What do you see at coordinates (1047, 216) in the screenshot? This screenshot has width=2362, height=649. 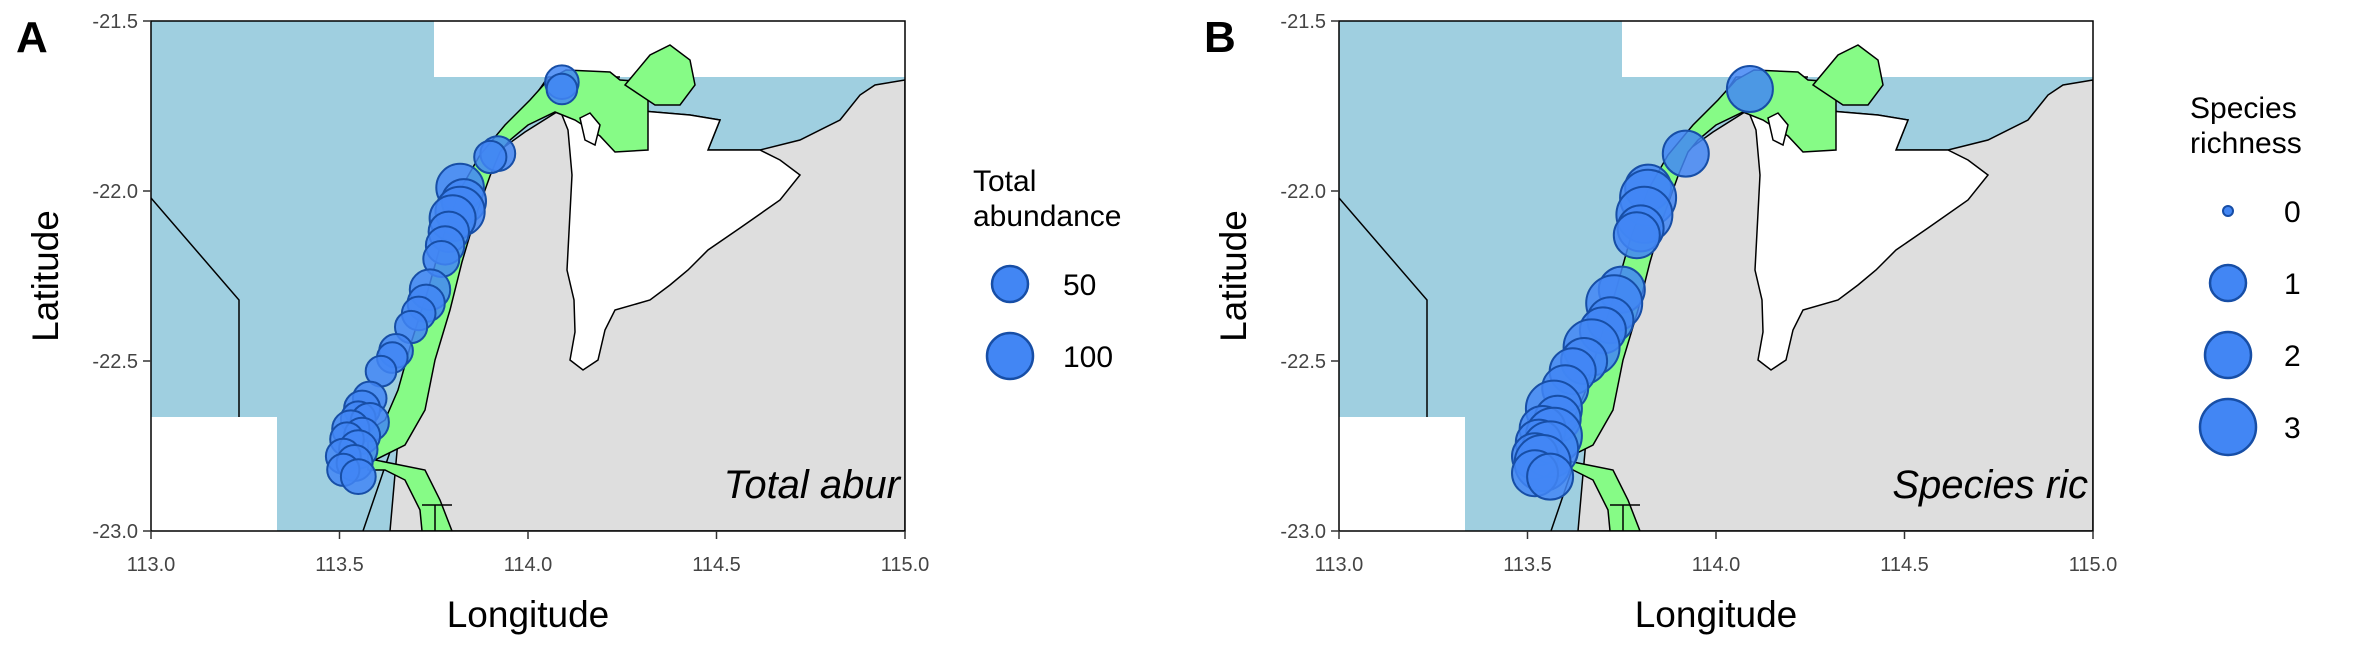 I see `legend-title: abundance` at bounding box center [1047, 216].